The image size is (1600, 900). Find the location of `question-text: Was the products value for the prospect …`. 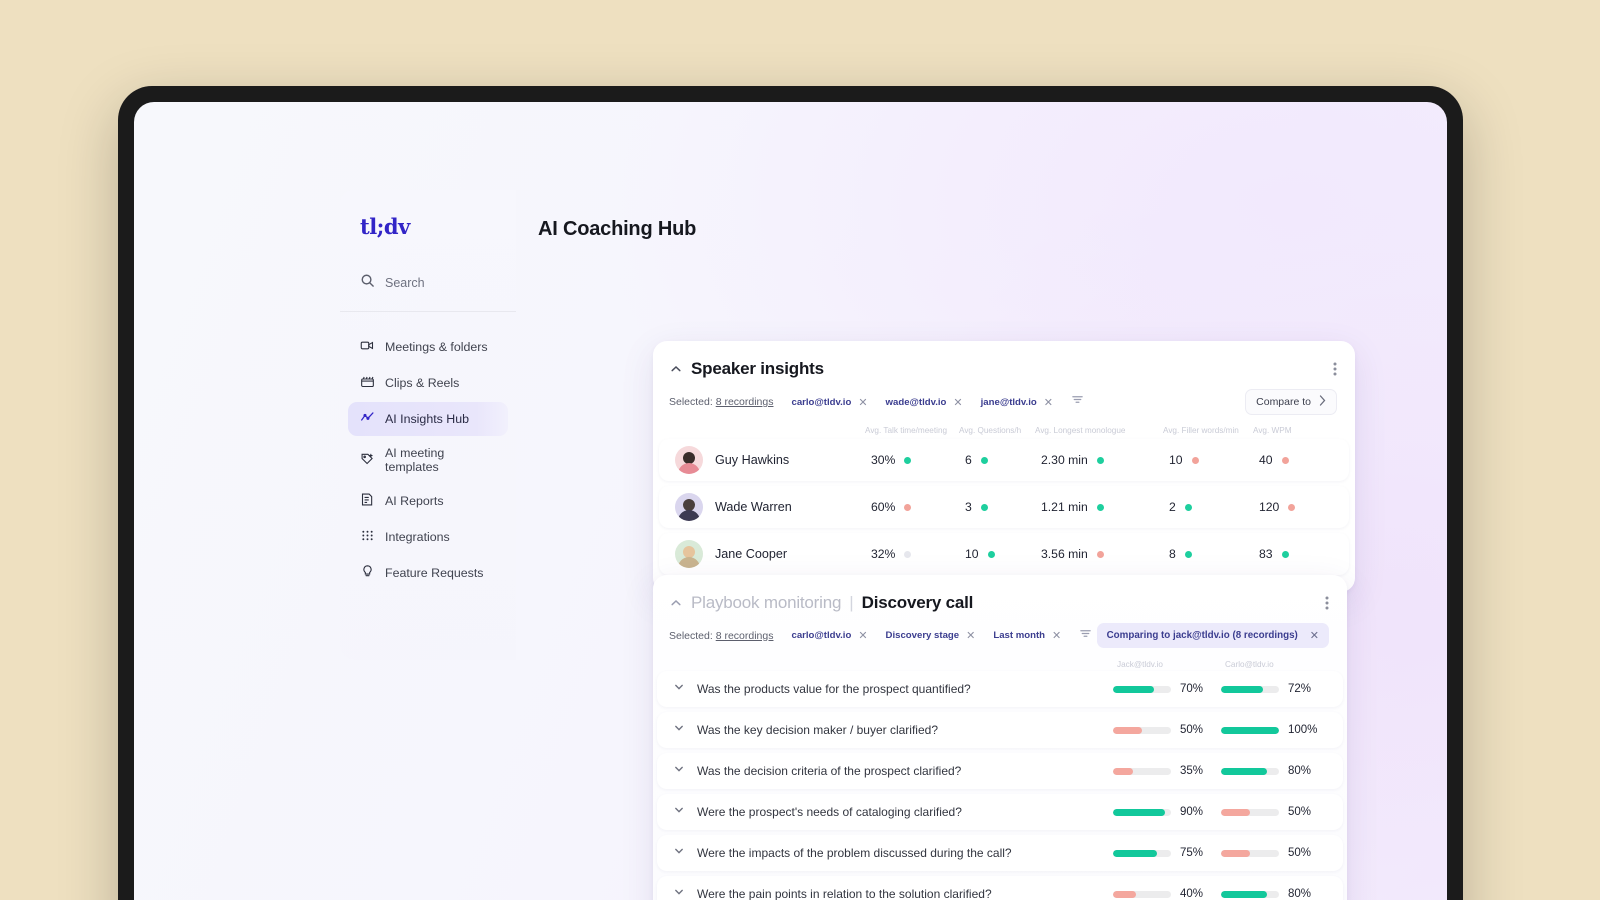

question-text: Was the products value for the prospect … is located at coordinates (834, 689).